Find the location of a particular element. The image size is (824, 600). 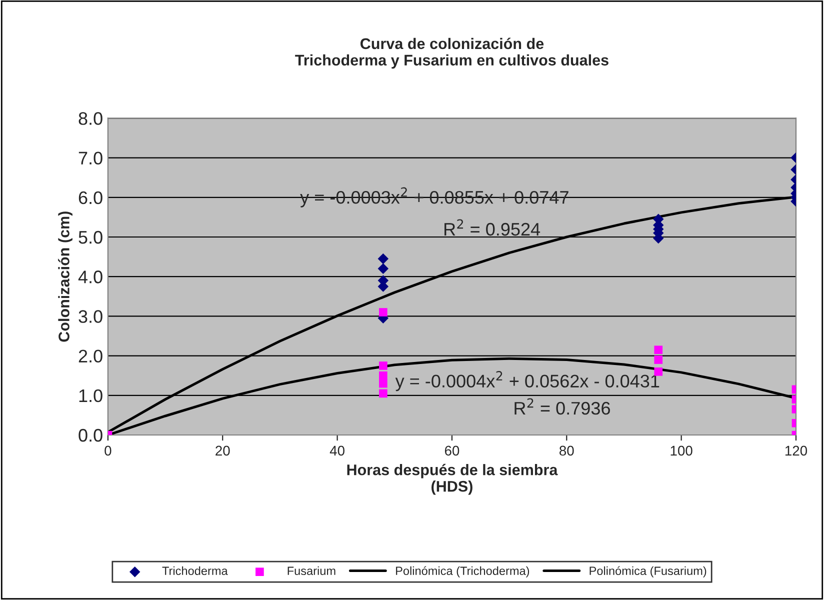

x-tick-label: 120 is located at coordinates (796, 451).